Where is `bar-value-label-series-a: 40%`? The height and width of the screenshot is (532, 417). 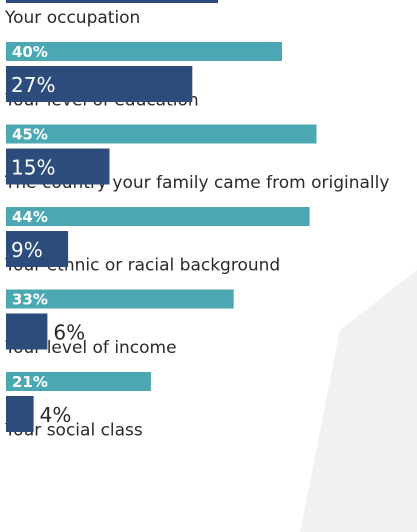 bar-value-label-series-a: 40% is located at coordinates (30, 52).